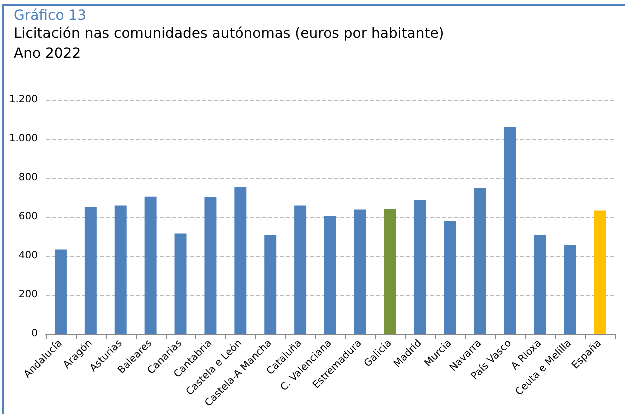  What do you see at coordinates (23, 100) in the screenshot?
I see `y-tick-label: 1.200` at bounding box center [23, 100].